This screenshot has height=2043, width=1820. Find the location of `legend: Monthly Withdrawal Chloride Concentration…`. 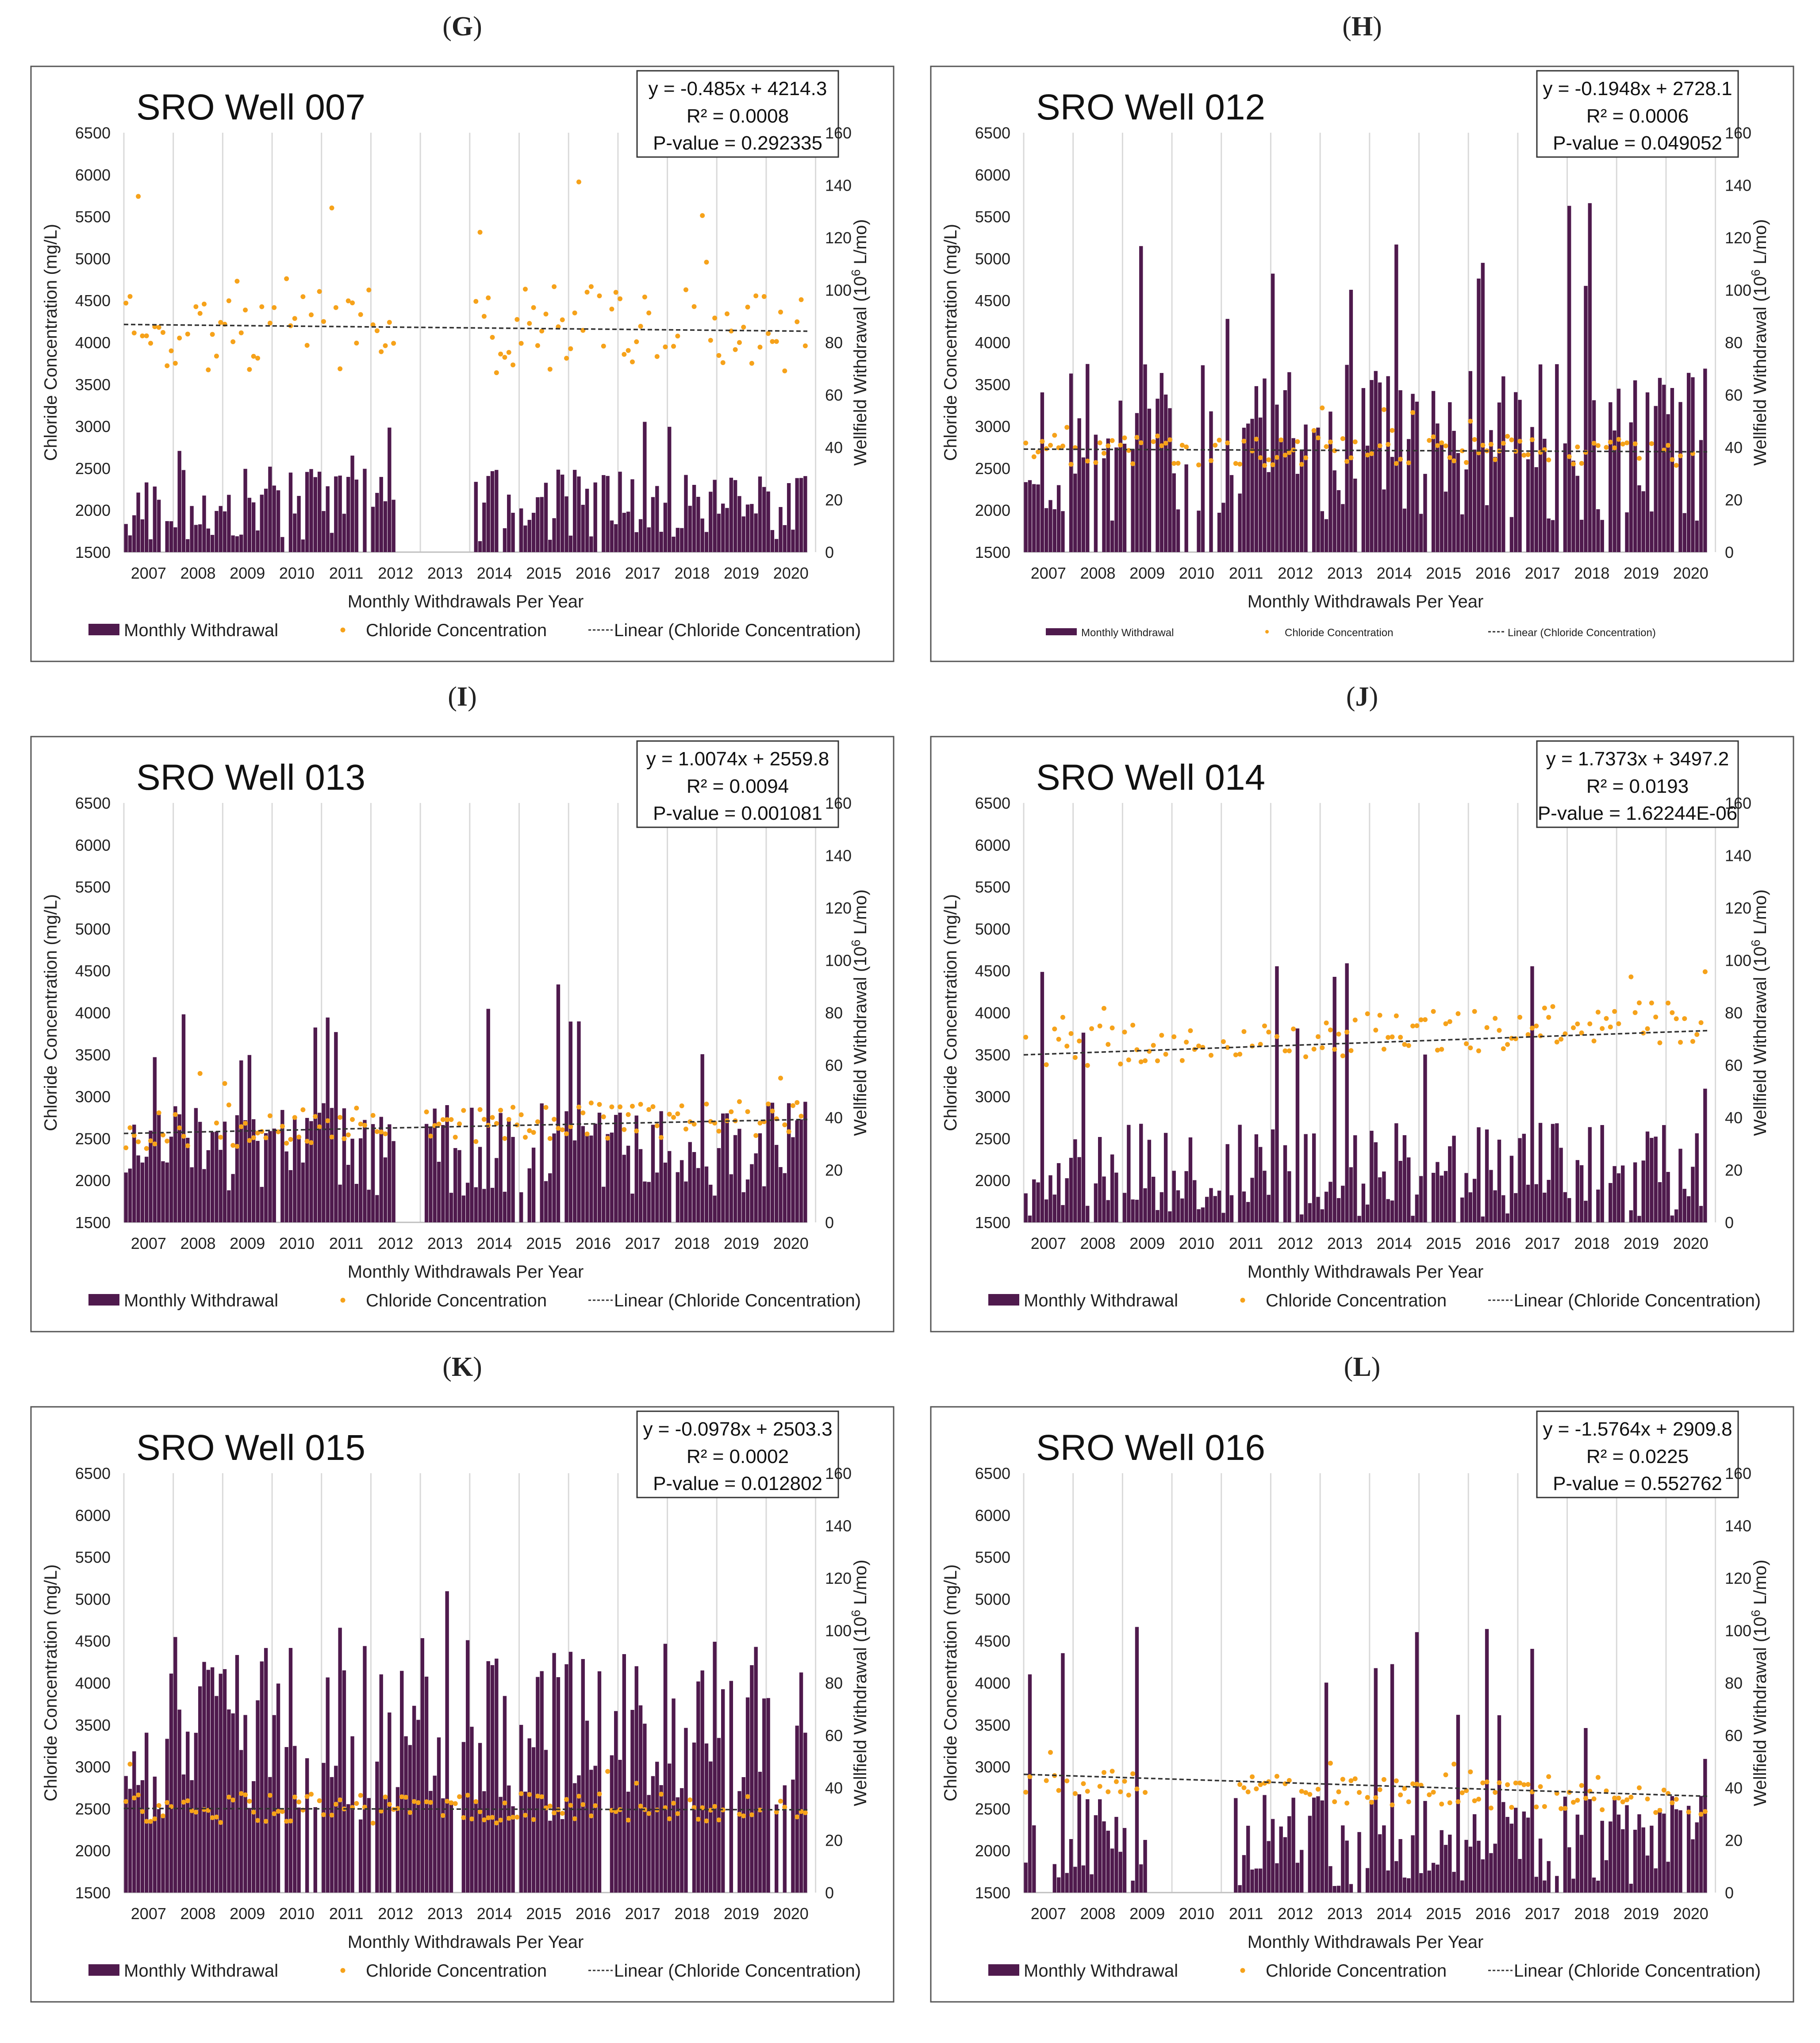

legend: Monthly Withdrawal Chloride Concentration… is located at coordinates (1374, 1971).